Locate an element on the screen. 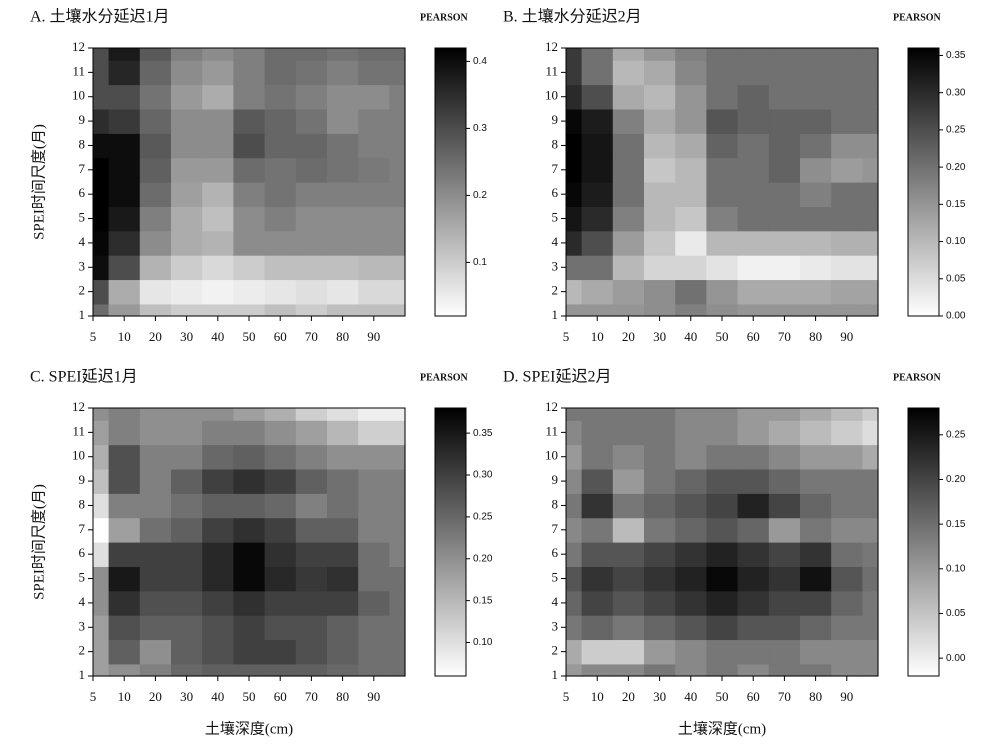  y-tick-label: 4 is located at coordinates (82, 601).